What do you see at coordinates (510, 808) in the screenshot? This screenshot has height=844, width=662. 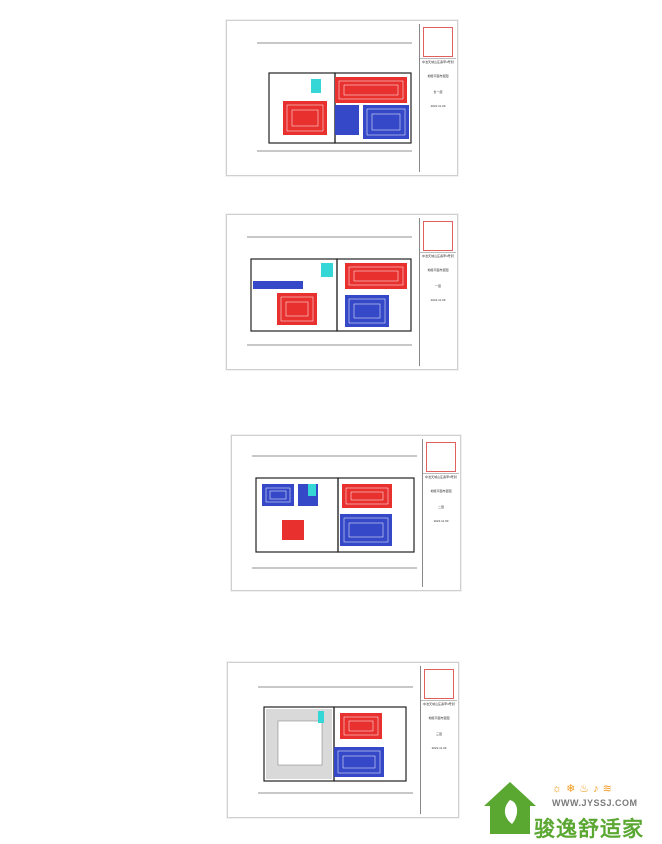 I see `house-logo-icon` at bounding box center [510, 808].